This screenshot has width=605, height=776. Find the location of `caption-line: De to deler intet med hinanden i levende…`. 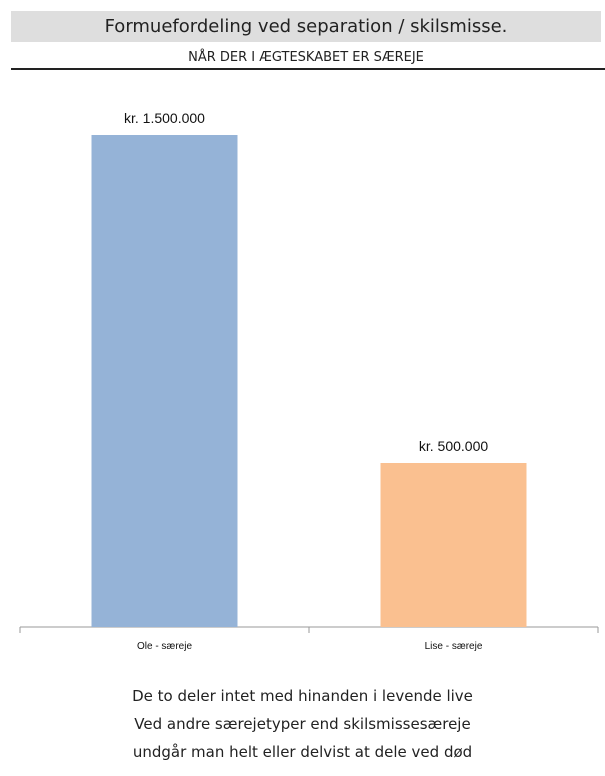

caption-line: De to deler intet med hinanden i levende… is located at coordinates (302, 696).